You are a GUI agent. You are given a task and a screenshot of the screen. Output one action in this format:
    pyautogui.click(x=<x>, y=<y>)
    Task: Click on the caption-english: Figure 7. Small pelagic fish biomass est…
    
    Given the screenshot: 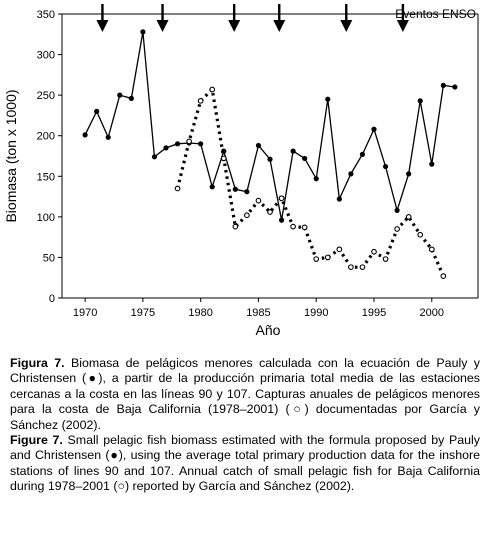 What is the action you would take?
    pyautogui.click(x=245, y=464)
    